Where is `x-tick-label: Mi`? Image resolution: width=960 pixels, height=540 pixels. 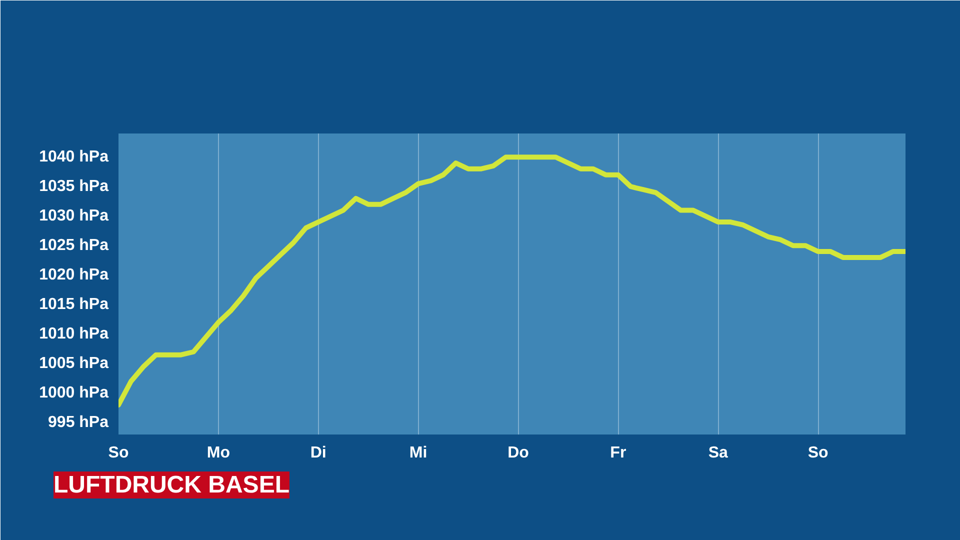
x-tick-label: Mi is located at coordinates (418, 453).